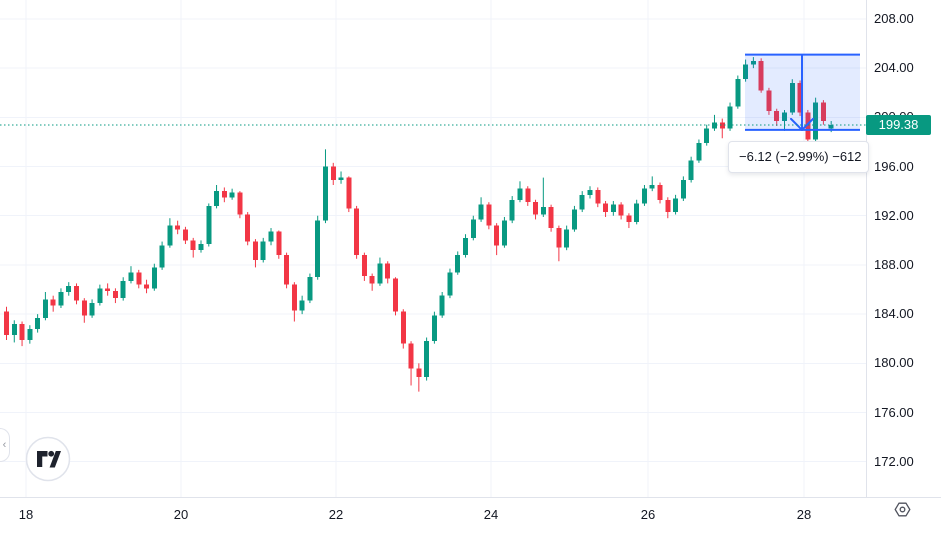 The height and width of the screenshot is (533, 941). I want to click on price-axis-label: 176.00, so click(894, 412).